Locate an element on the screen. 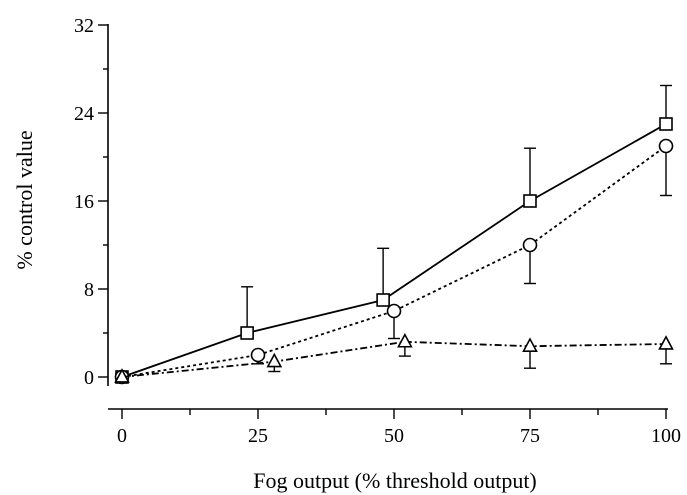 This screenshot has width=687, height=495. x-tick-label: 75 is located at coordinates (530, 436).